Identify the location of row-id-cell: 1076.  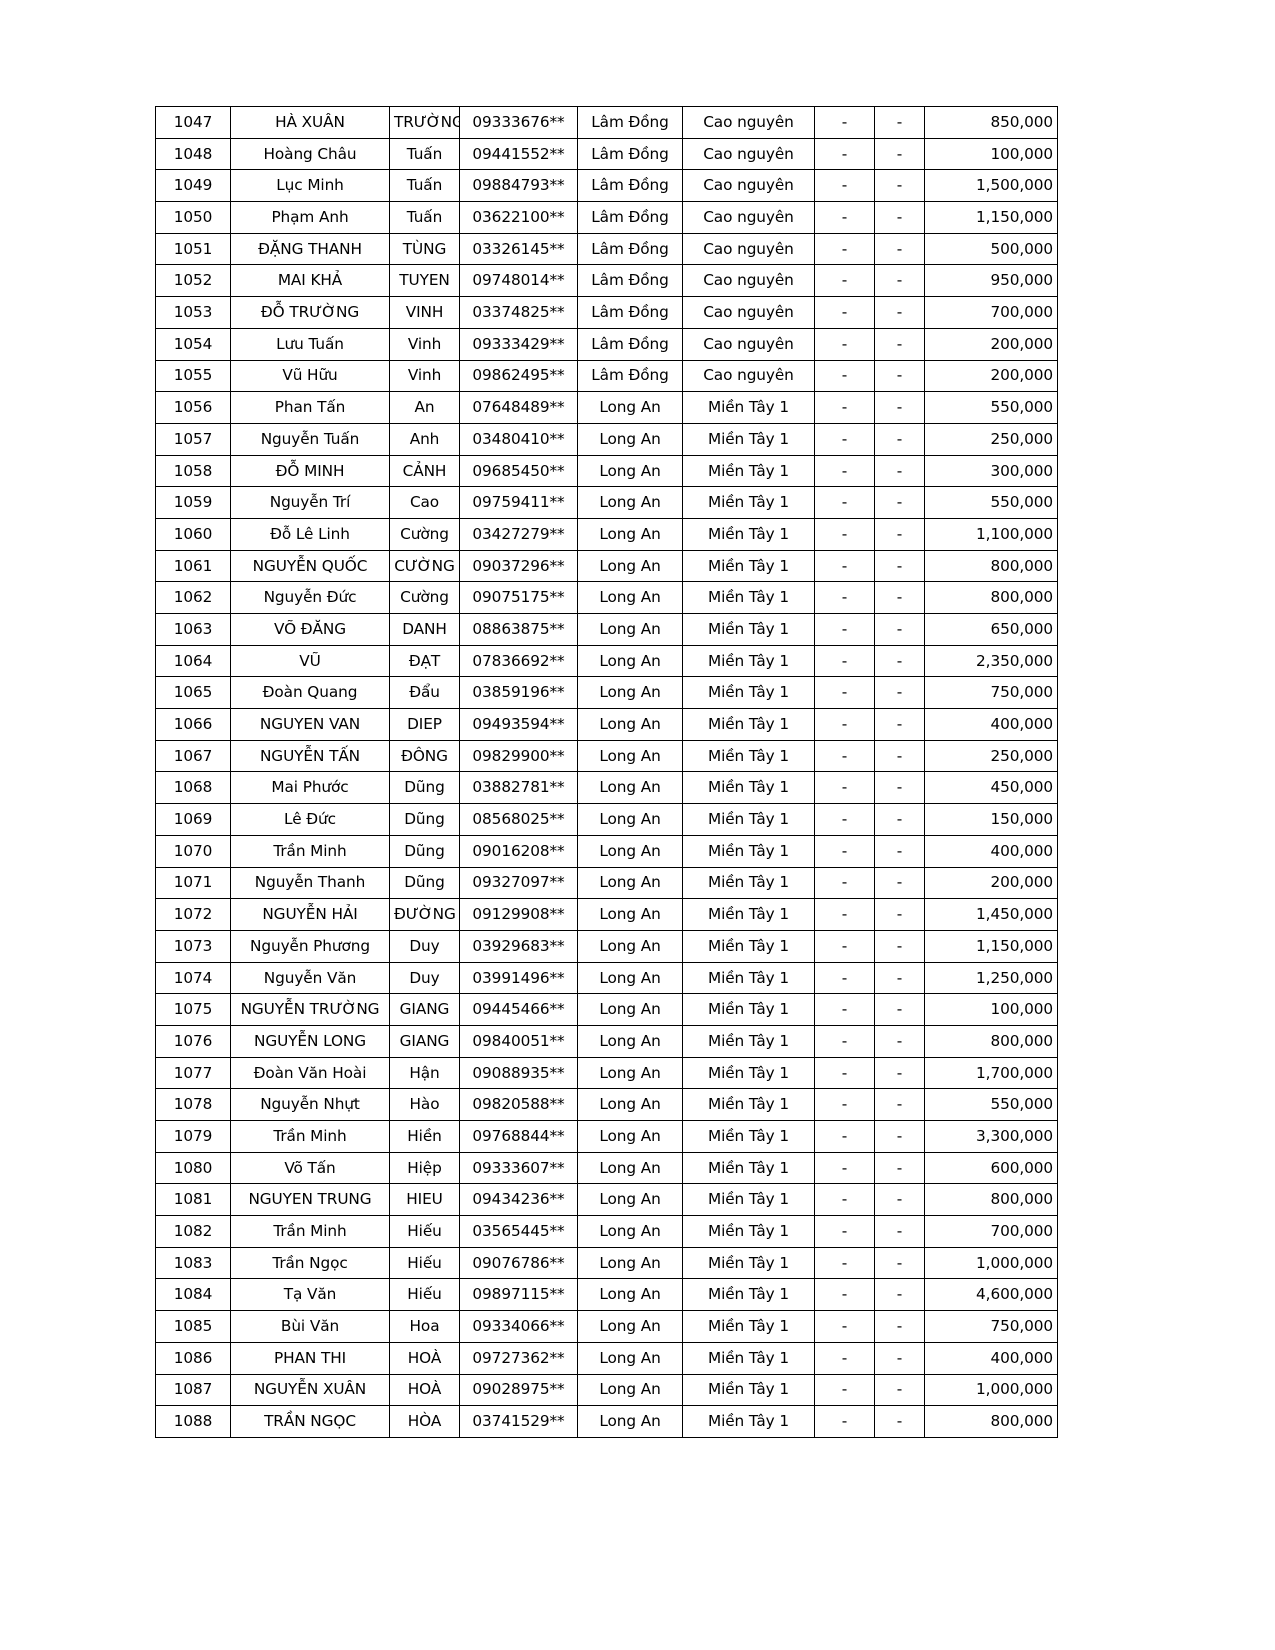
(193, 1041).